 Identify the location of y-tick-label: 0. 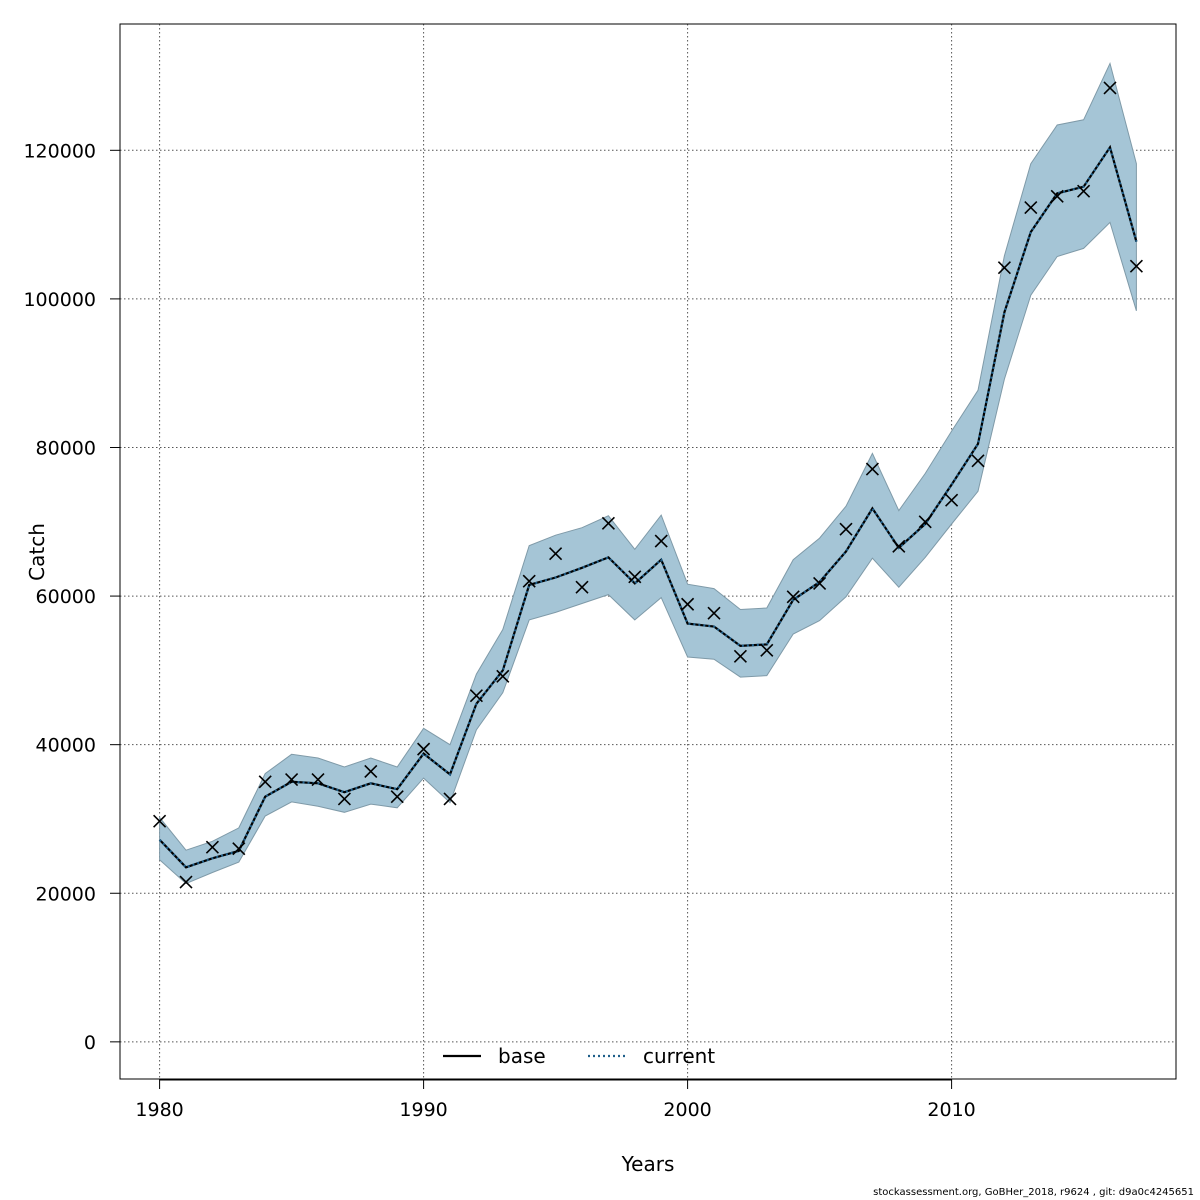
(90, 1043).